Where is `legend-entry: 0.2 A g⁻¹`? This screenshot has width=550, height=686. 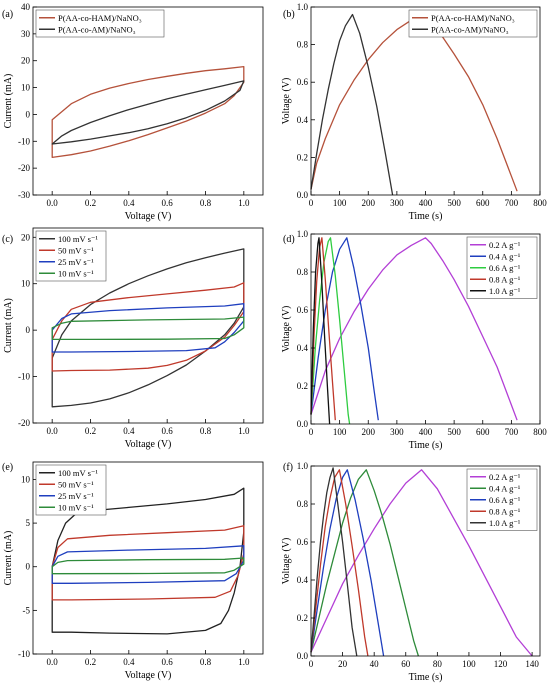 legend-entry: 0.2 A g⁻¹ is located at coordinates (505, 245).